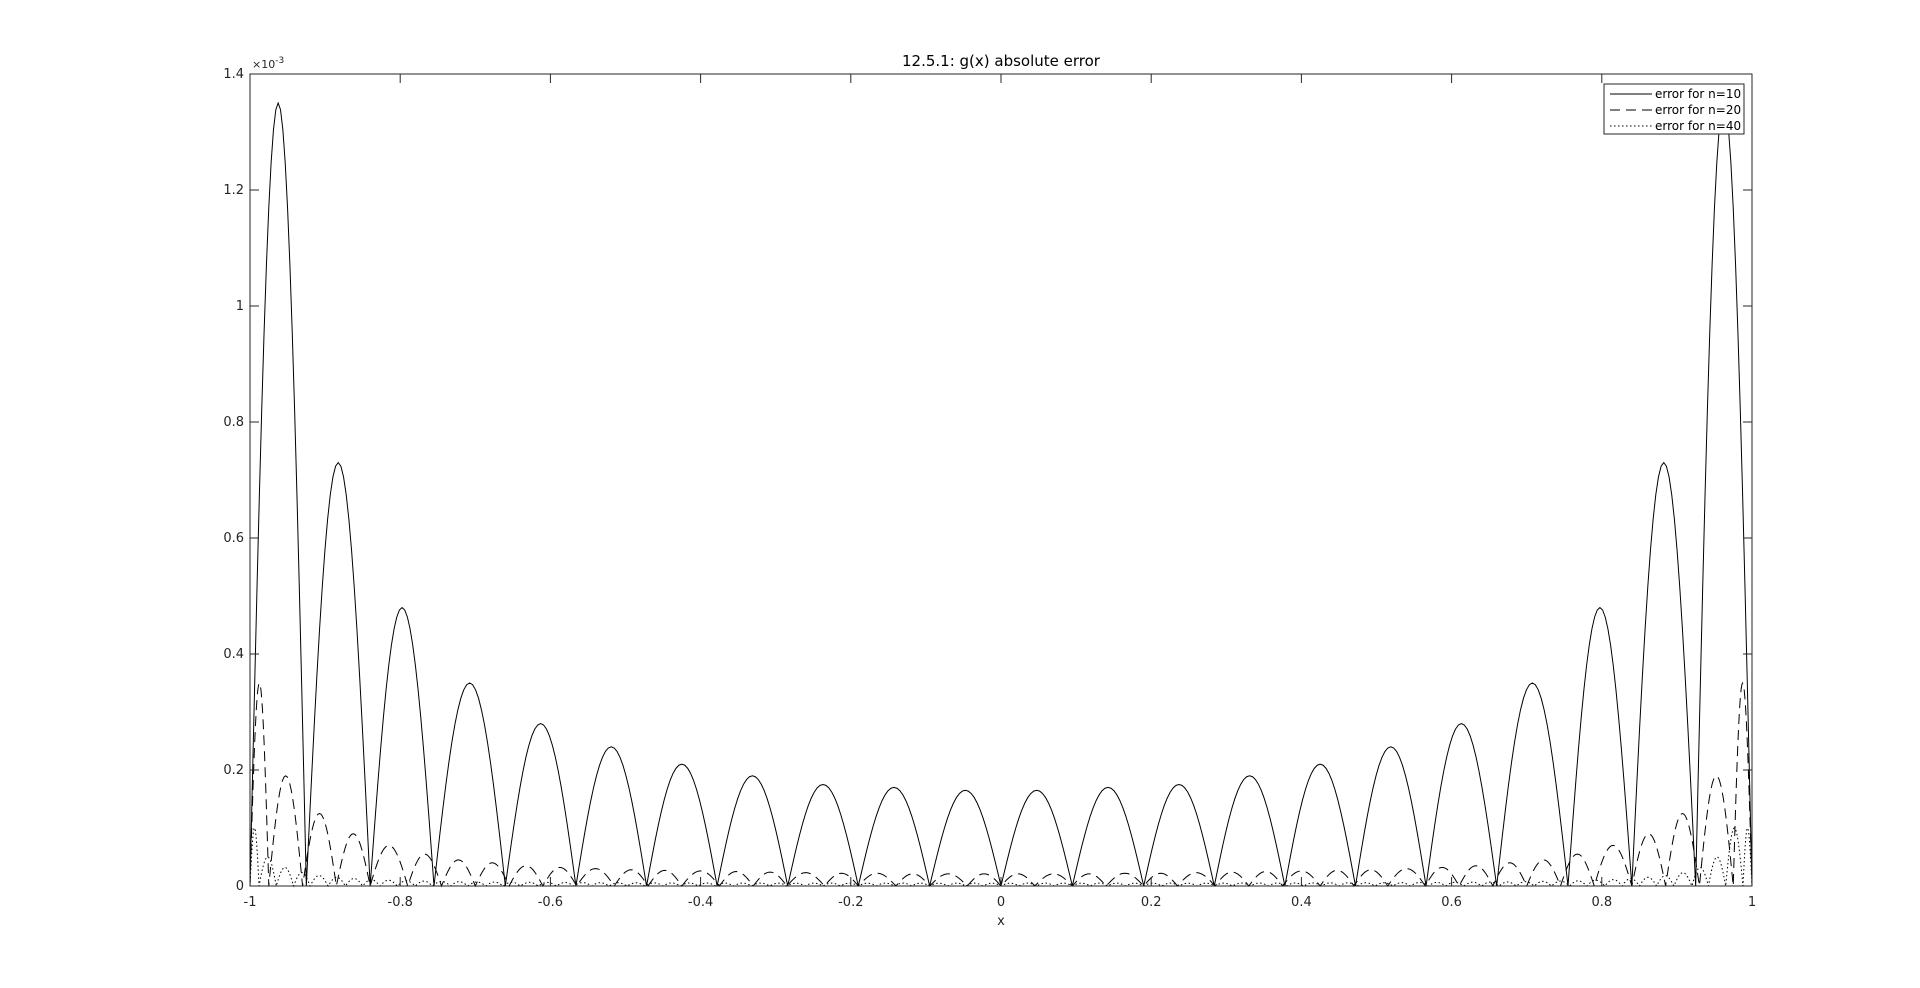  What do you see at coordinates (1151, 902) in the screenshot?
I see `x-tick-label: 0.2` at bounding box center [1151, 902].